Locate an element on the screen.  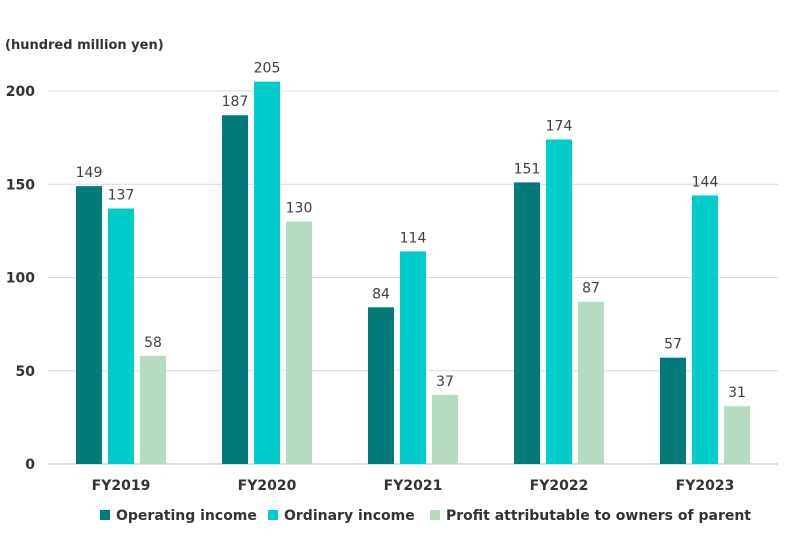
legend-label: Ordinary income is located at coordinates (349, 516).